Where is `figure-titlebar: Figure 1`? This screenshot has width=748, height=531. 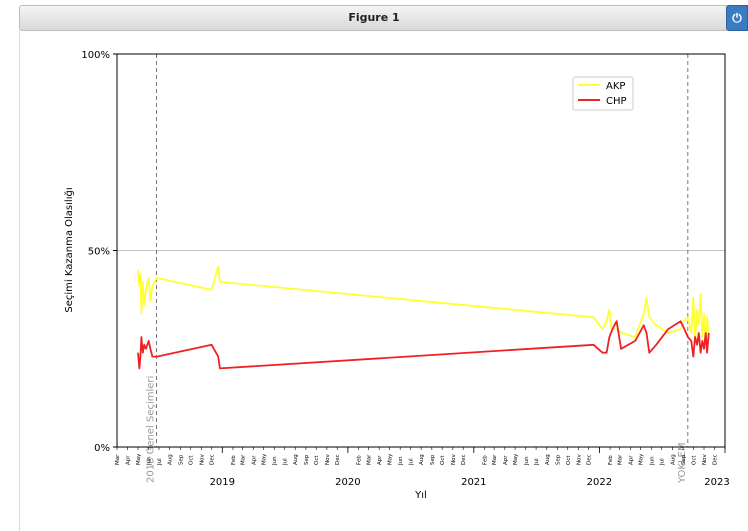 figure-titlebar: Figure 1 is located at coordinates (374, 18).